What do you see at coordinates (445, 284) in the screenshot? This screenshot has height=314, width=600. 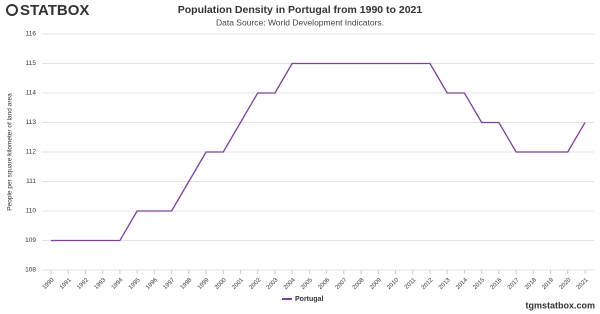 I see `x-tick-label: 2013` at bounding box center [445, 284].